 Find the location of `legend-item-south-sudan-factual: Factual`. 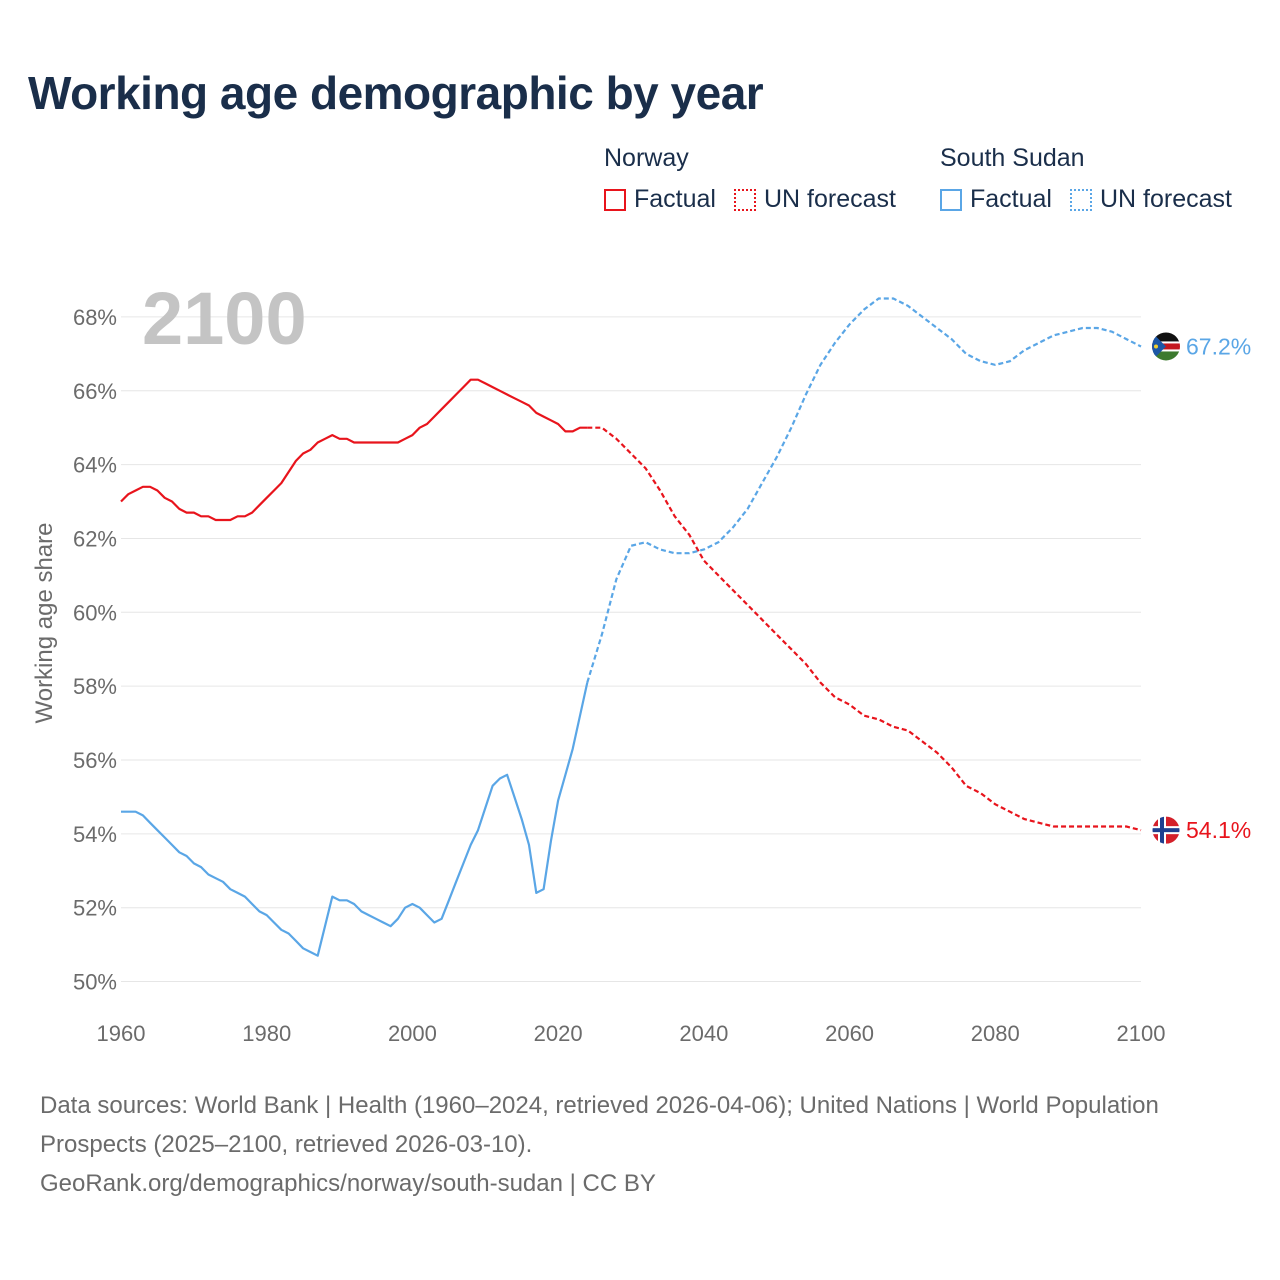

legend-item-south-sudan-factual: Factual is located at coordinates (996, 199).